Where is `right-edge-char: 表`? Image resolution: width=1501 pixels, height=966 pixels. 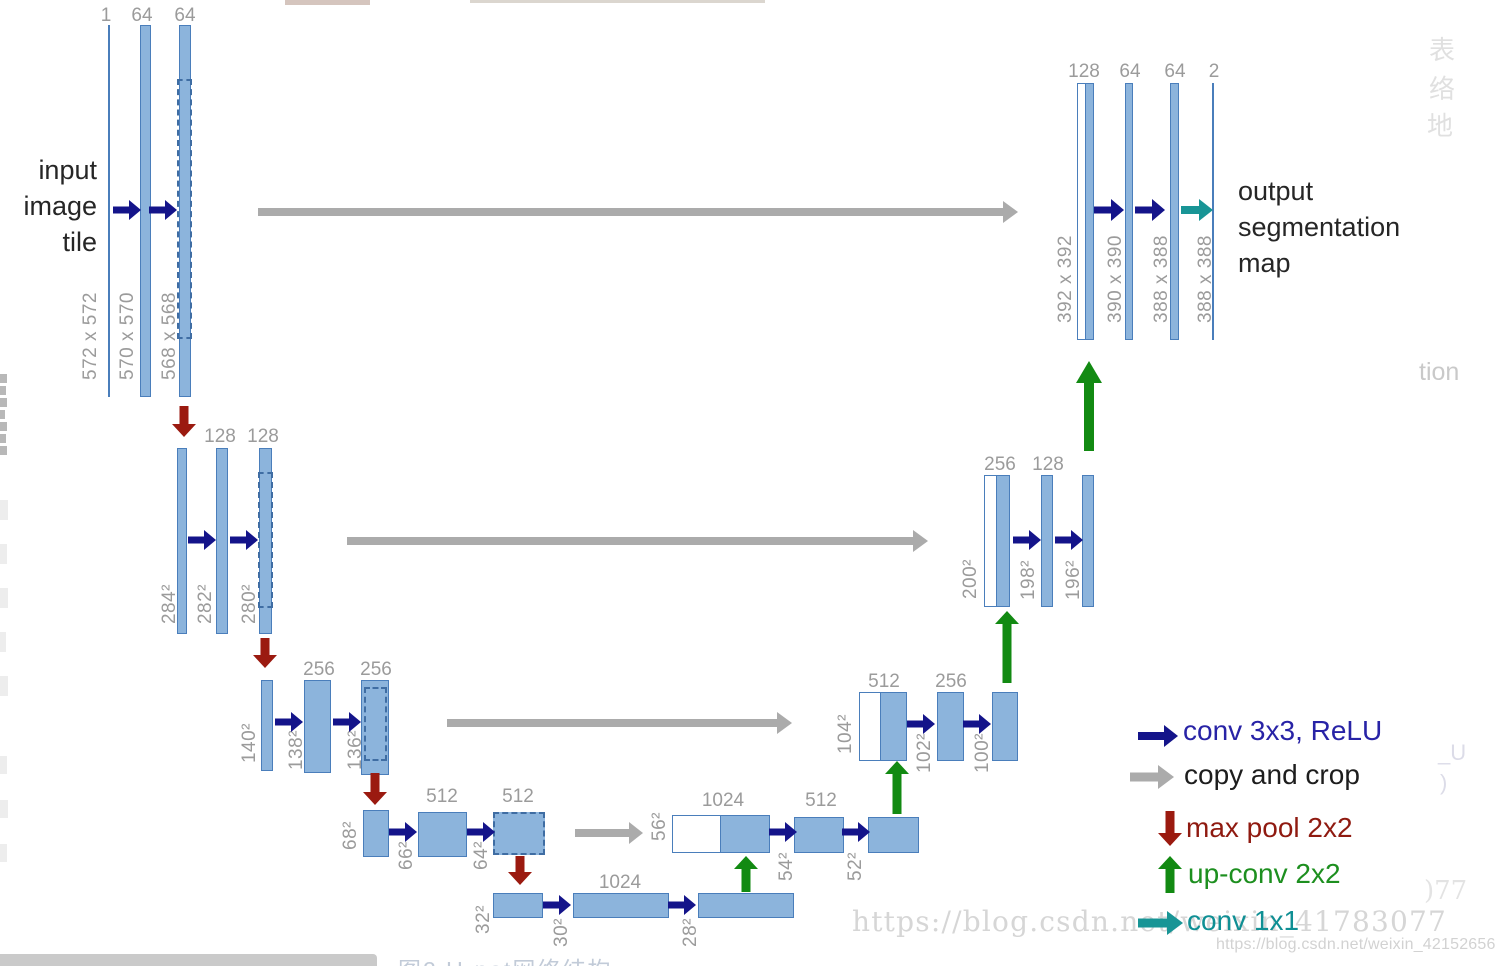 right-edge-char: 表 is located at coordinates (1442, 50).